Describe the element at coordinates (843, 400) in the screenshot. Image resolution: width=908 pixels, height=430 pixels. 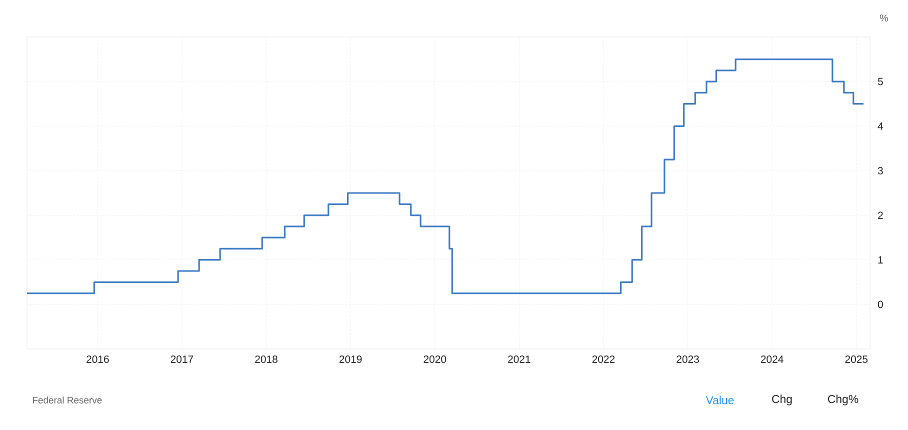
I see `text: Chg%` at that location.